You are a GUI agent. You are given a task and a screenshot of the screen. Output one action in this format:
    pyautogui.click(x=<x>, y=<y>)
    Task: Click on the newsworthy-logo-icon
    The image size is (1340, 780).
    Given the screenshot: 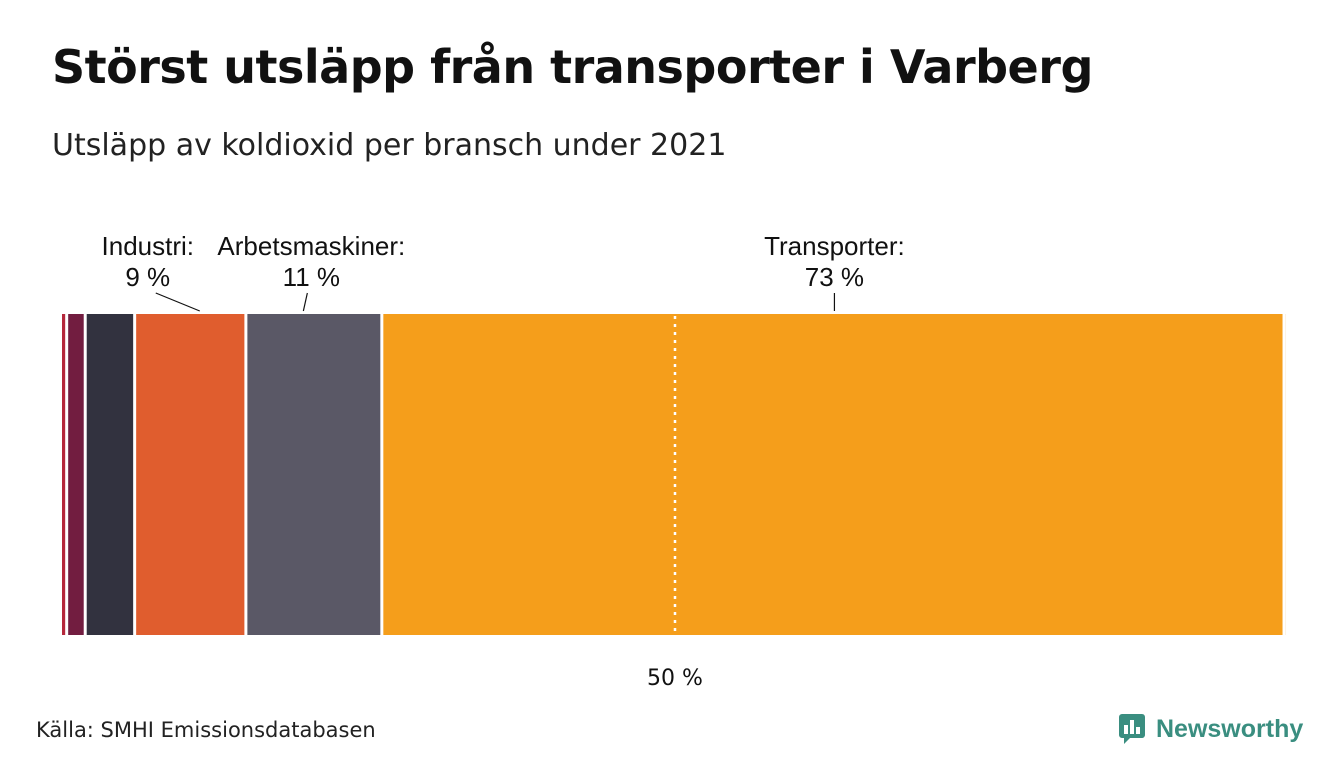 What is the action you would take?
    pyautogui.click(x=1132, y=729)
    